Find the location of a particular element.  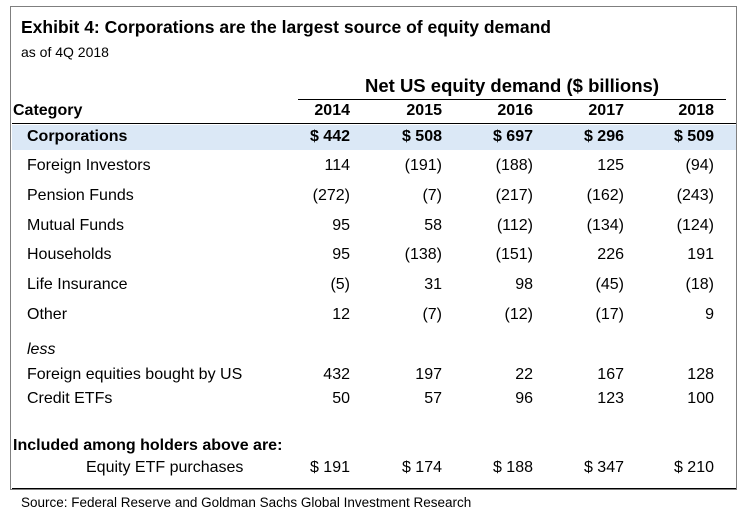

cell-2018: (124) is located at coordinates (695, 225).